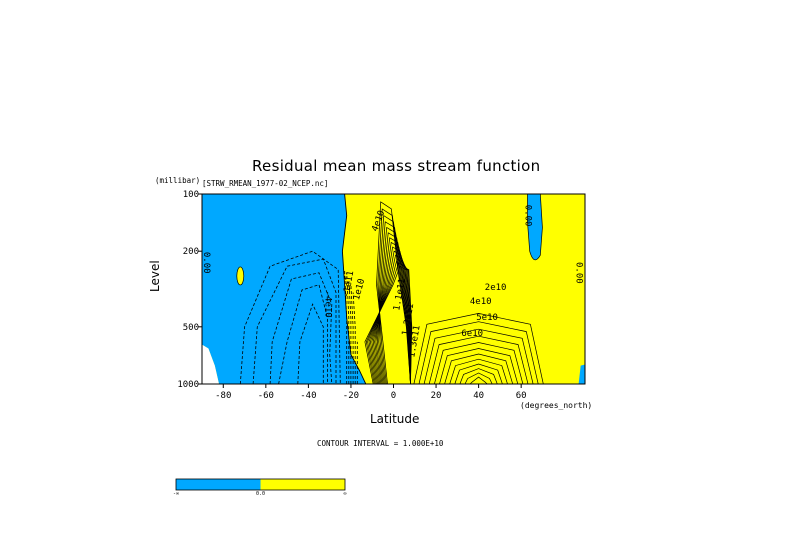 The height and width of the screenshot is (558, 789). Describe the element at coordinates (393, 396) in the screenshot. I see `x-tick-label-5: 0` at that location.